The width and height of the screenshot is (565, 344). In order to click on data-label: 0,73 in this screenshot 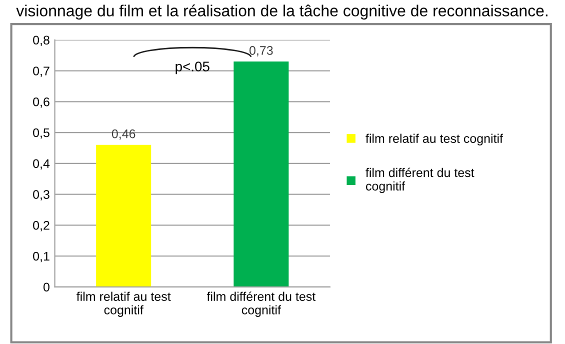, I will do `click(261, 51)`.